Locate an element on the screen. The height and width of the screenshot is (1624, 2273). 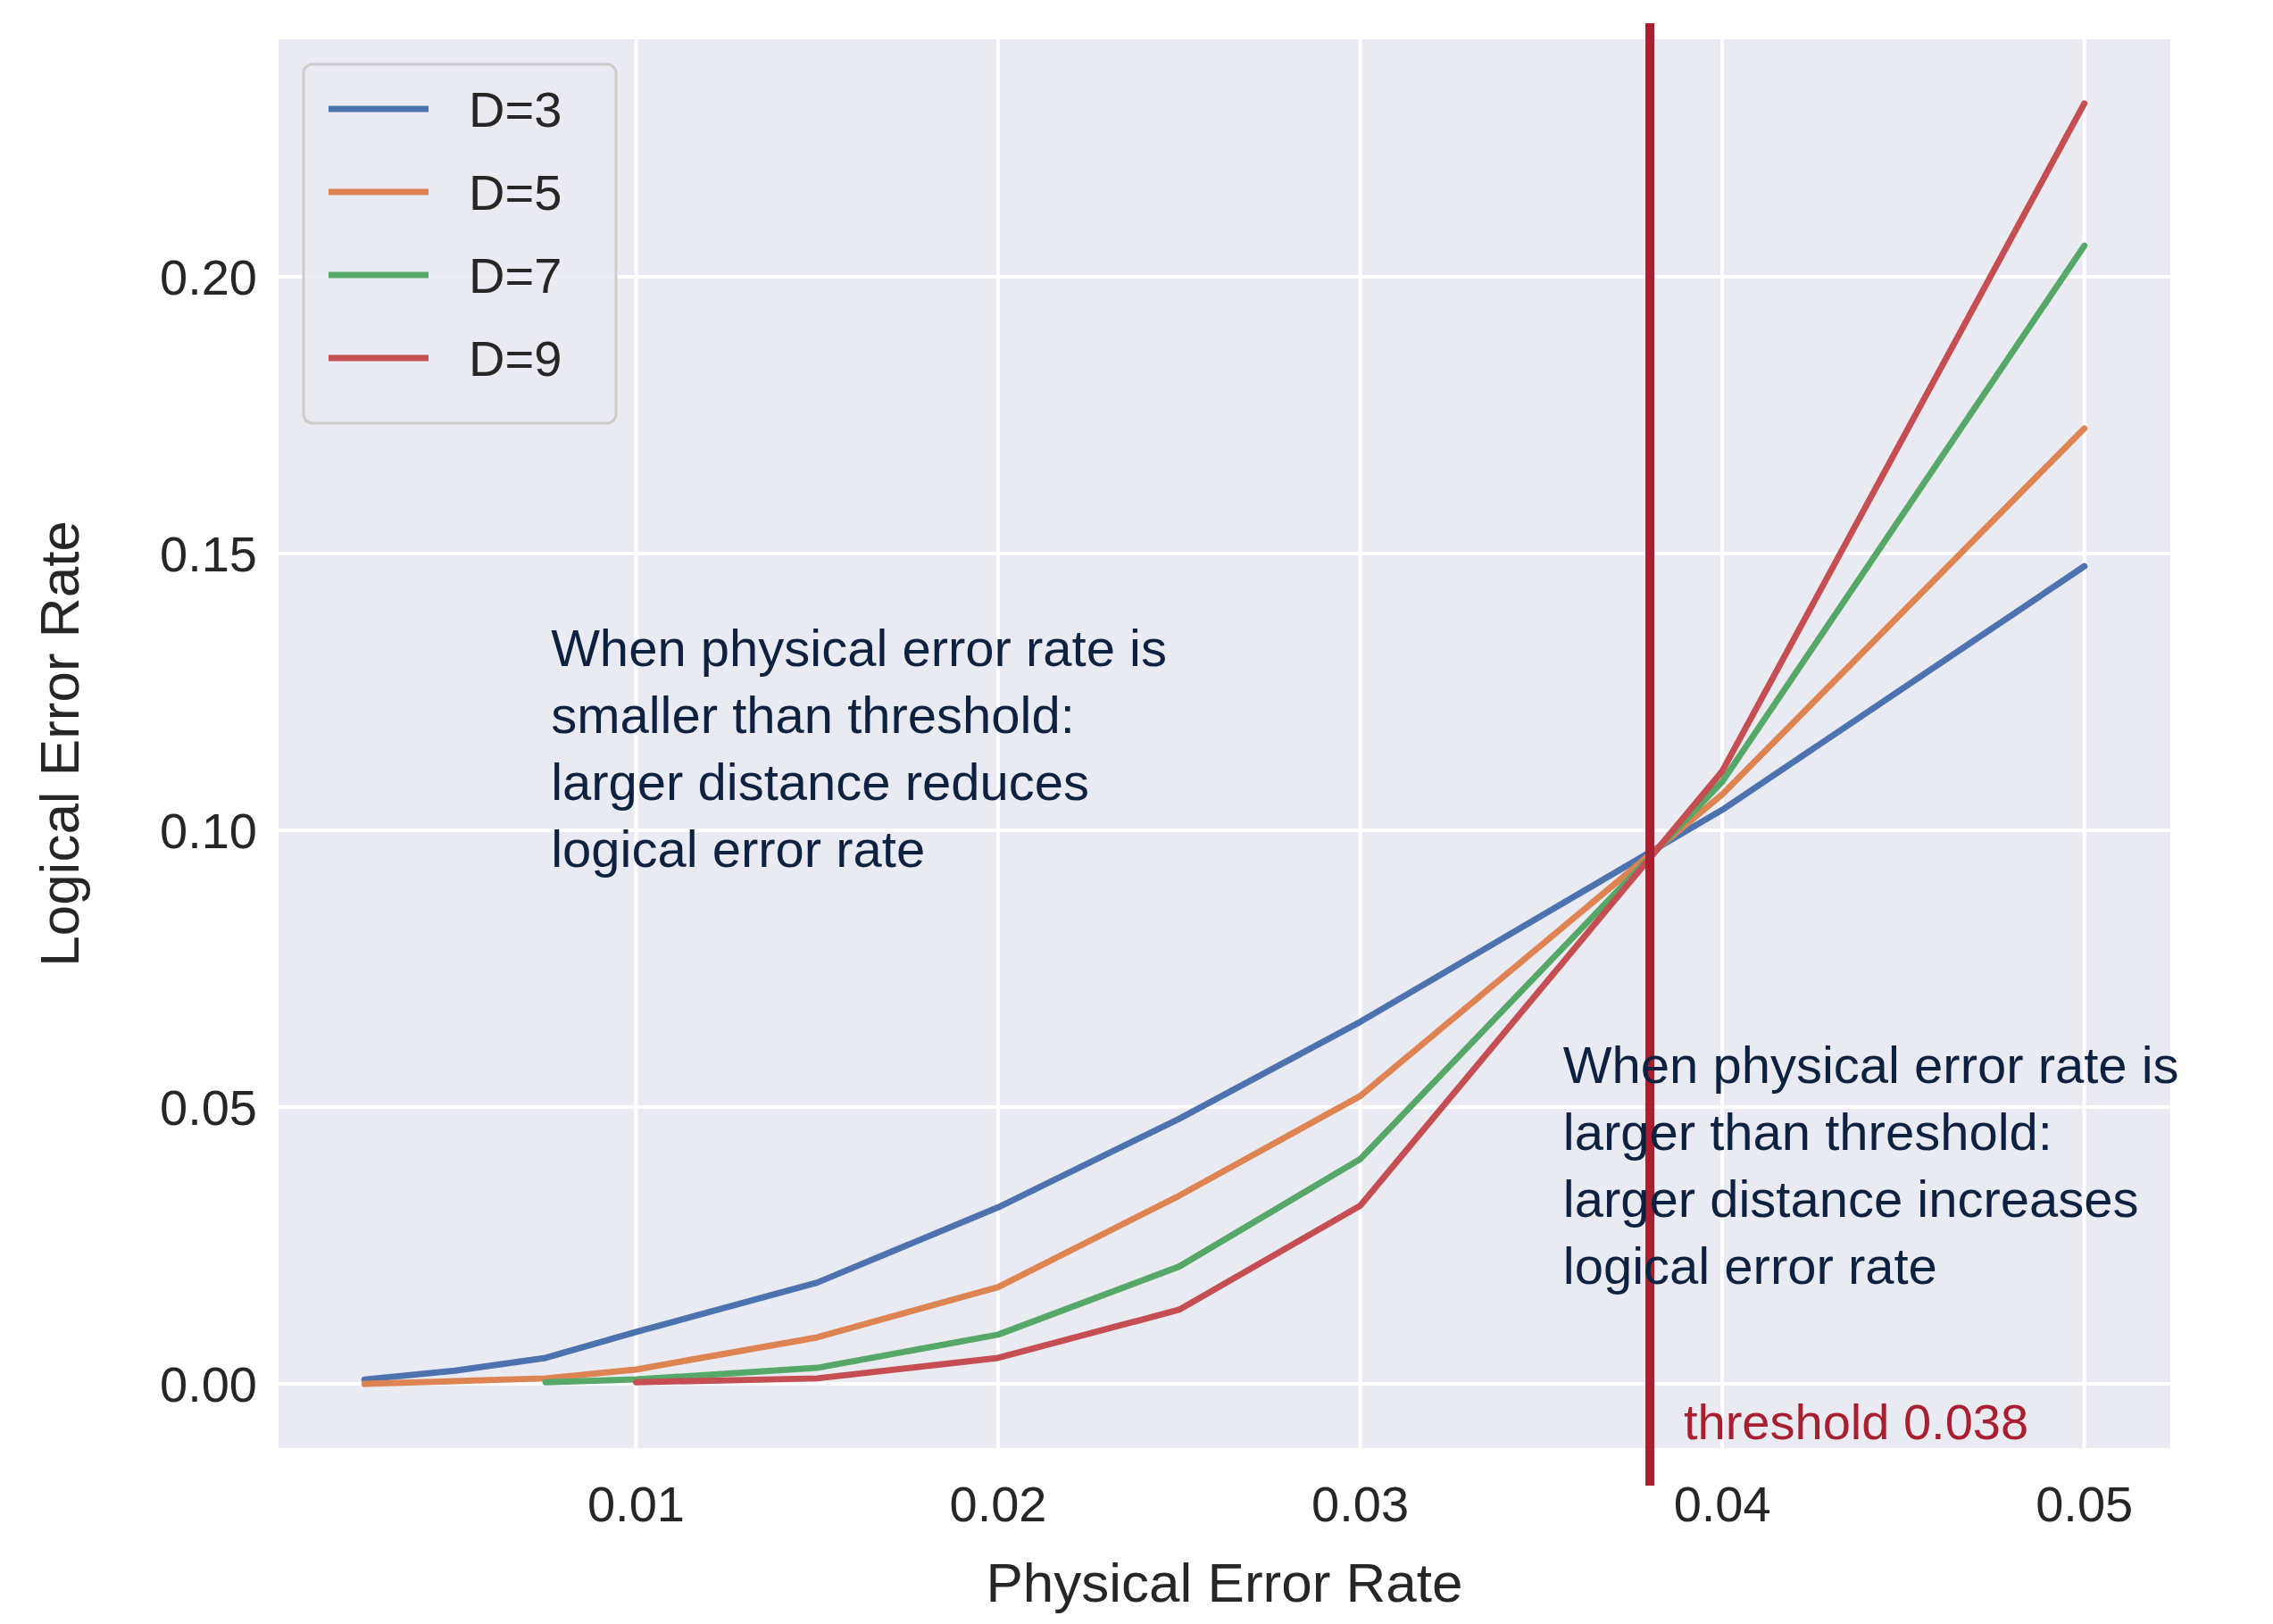
y-tick-label: 0.05 is located at coordinates (208, 1107).